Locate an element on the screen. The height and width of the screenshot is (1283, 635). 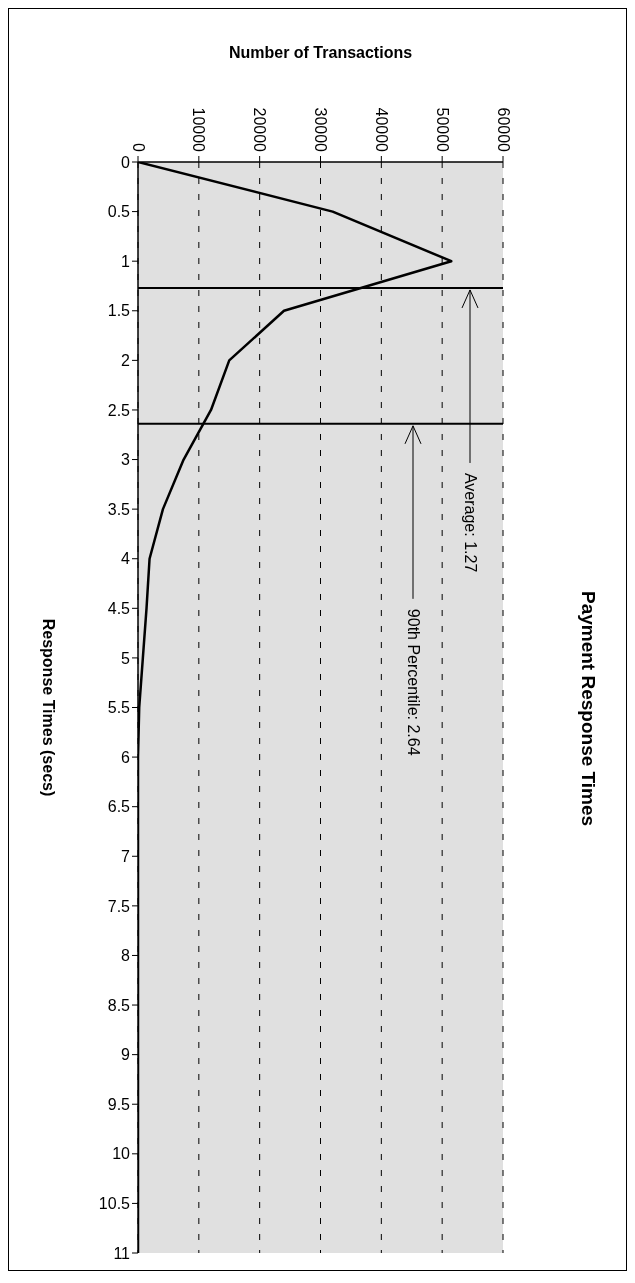
y-tick-label: 9.5 is located at coordinates (119, 1104).